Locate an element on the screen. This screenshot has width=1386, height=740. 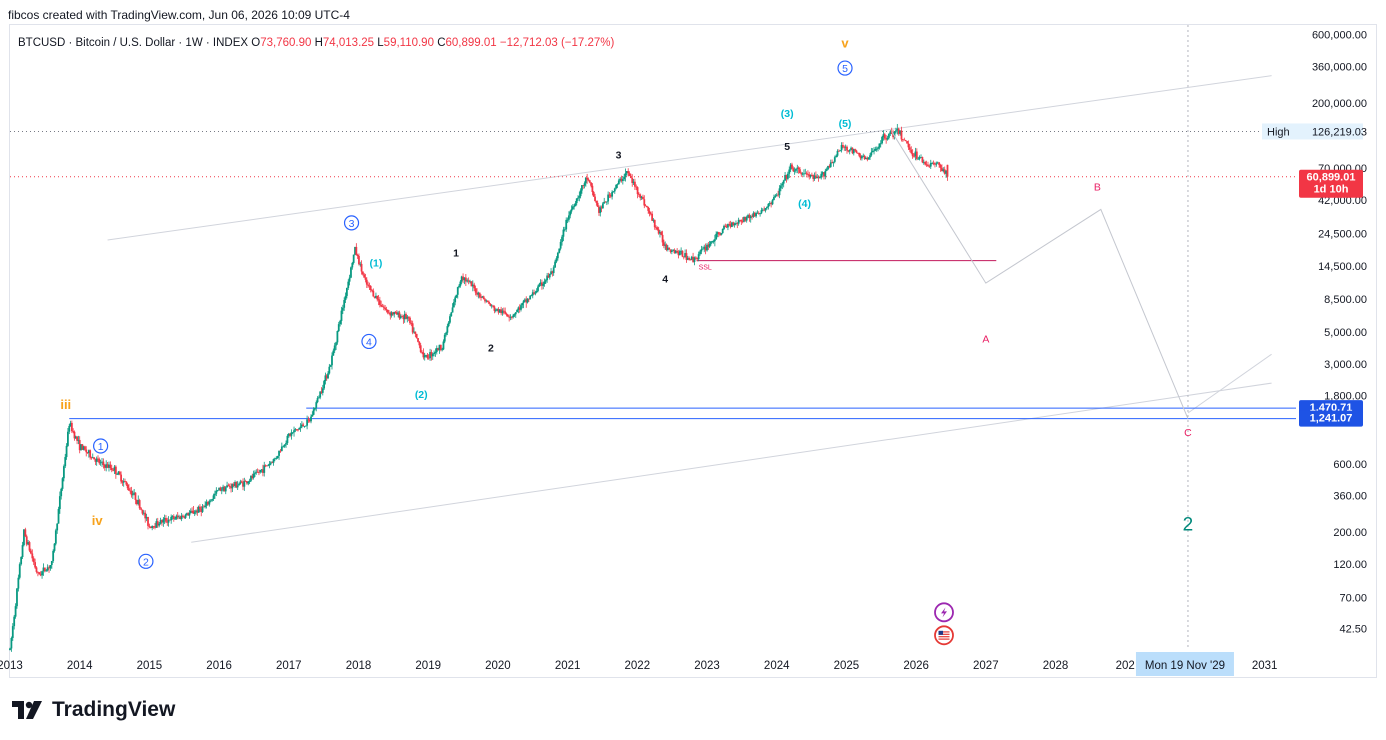
open-label: O is located at coordinates (256, 43).